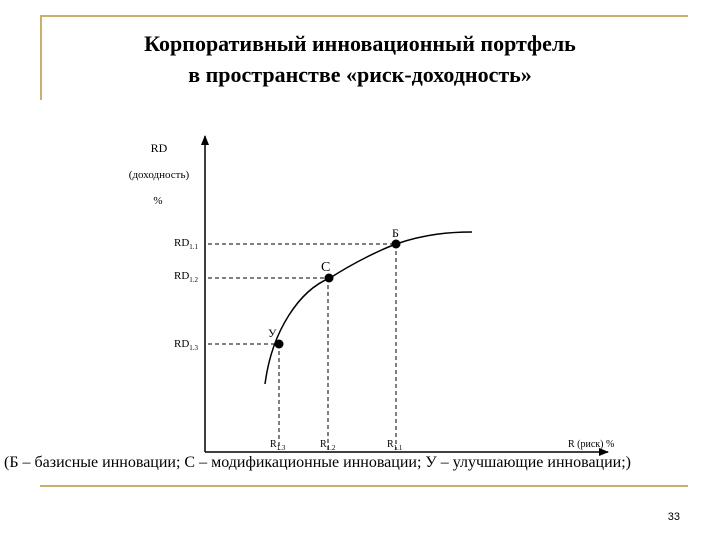 The width and height of the screenshot is (720, 540). Describe the element at coordinates (673, 517) in the screenshot. I see `page-number: 33` at that location.